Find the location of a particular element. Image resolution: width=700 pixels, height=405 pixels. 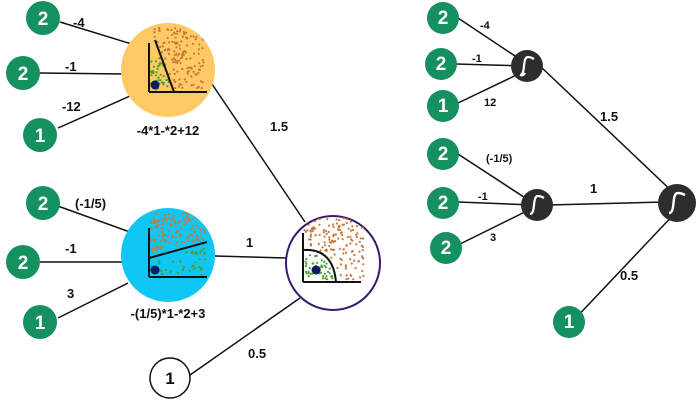

input-node is located at coordinates (43, 203).